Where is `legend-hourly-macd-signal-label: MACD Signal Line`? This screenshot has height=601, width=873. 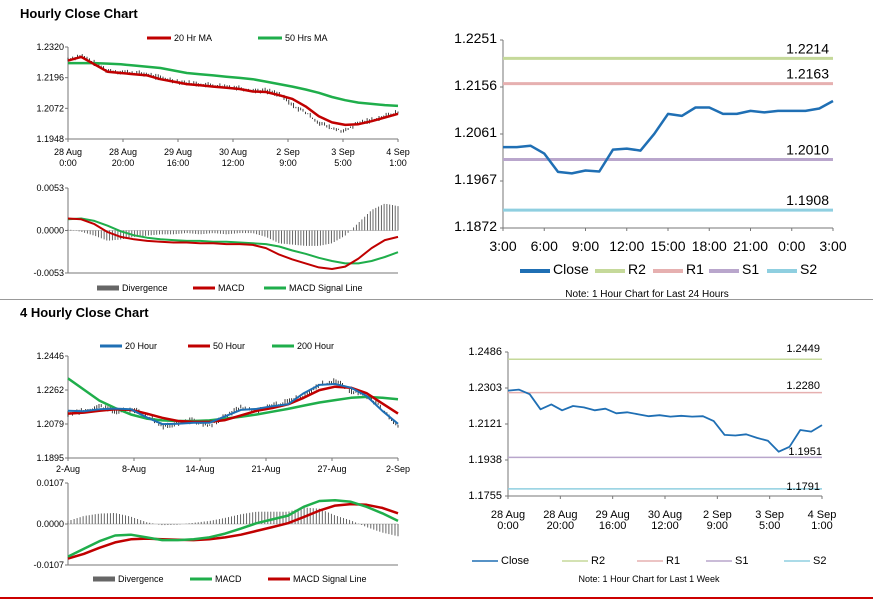
legend-hourly-macd-signal-label: MACD Signal Line is located at coordinates (326, 288).